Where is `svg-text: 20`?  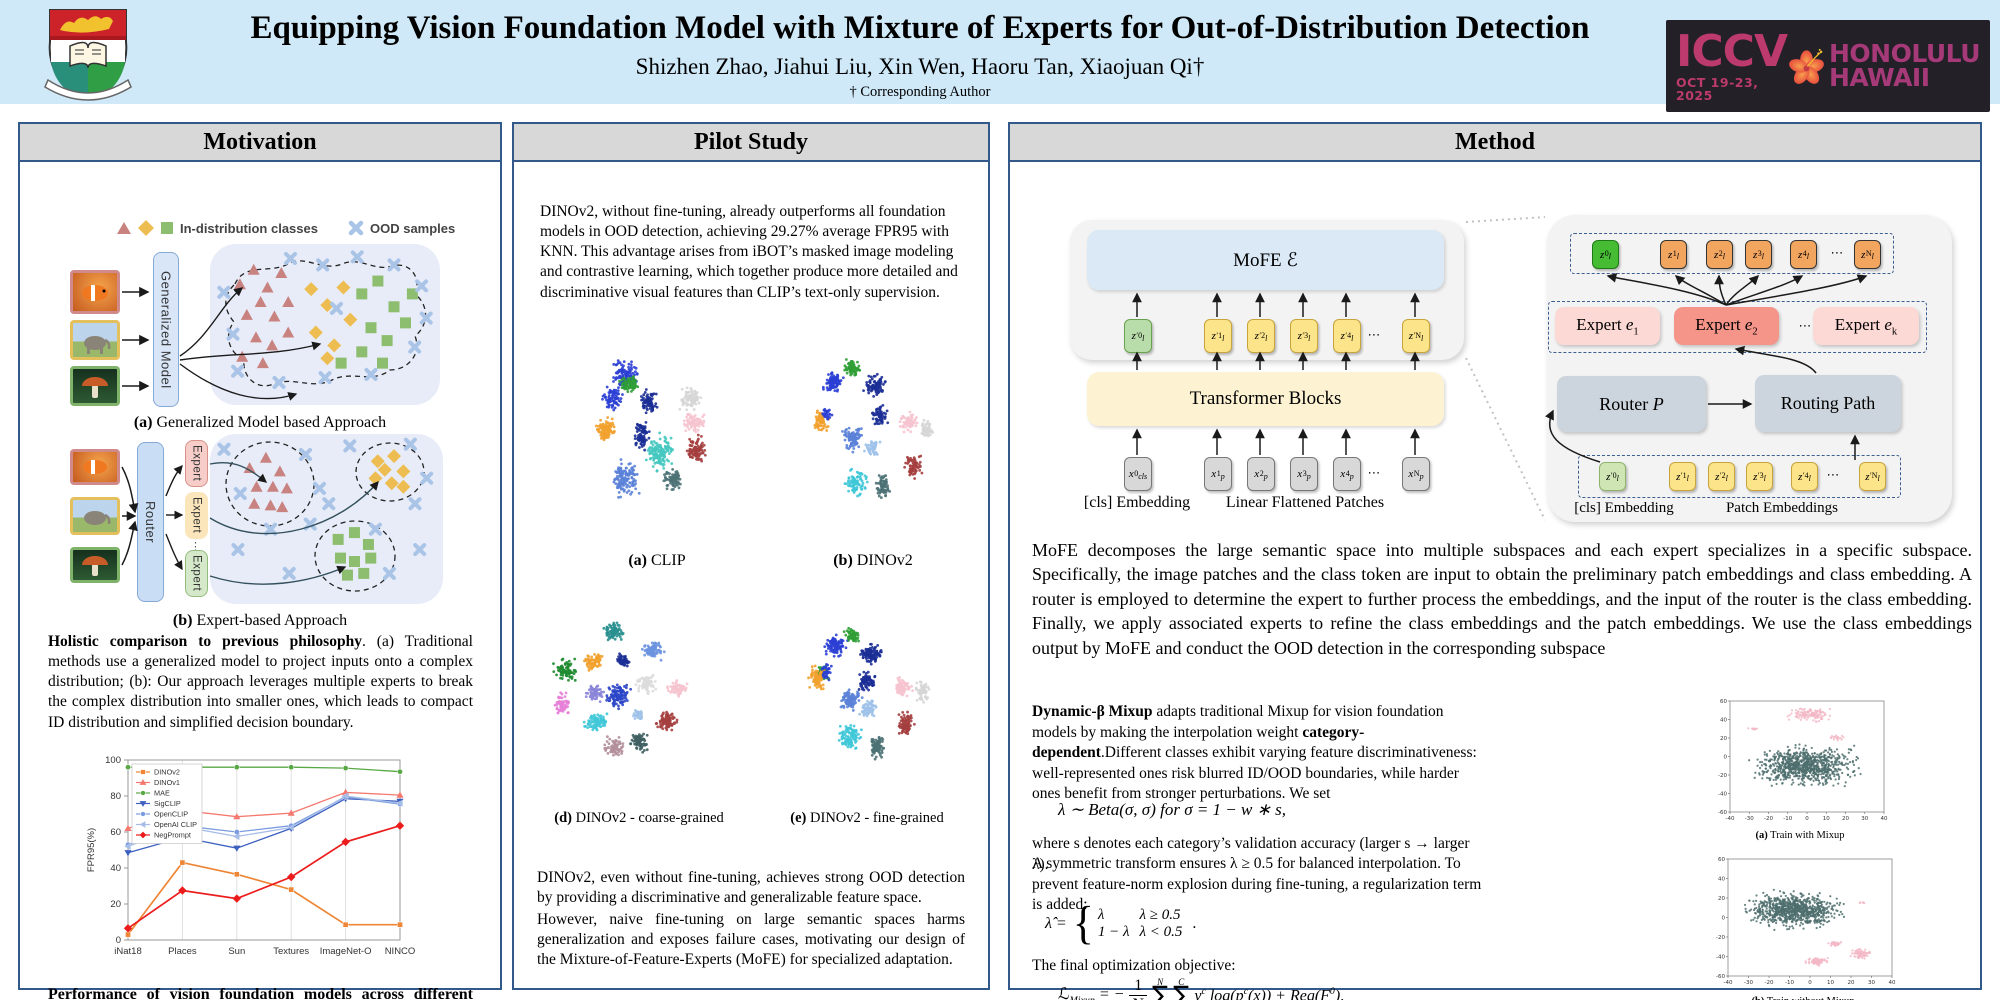 svg-text: 20 is located at coordinates (115, 904).